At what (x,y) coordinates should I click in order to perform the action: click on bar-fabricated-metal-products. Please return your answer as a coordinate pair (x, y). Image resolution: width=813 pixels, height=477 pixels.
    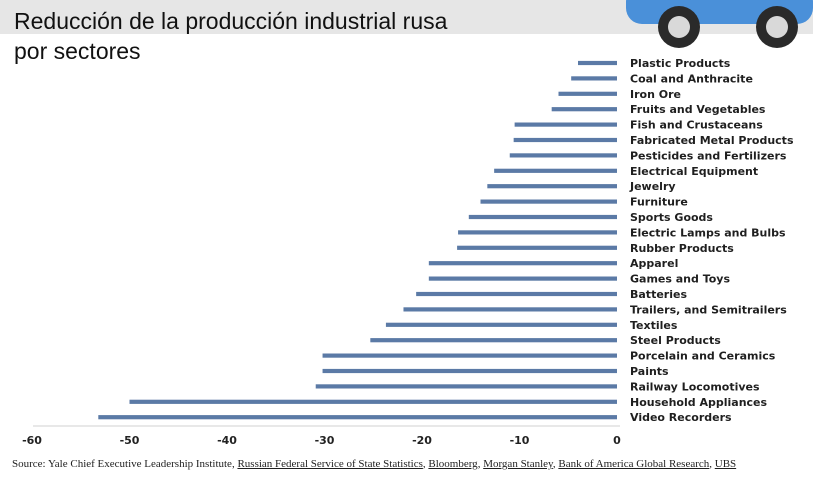
    Looking at the image, I should click on (565, 140).